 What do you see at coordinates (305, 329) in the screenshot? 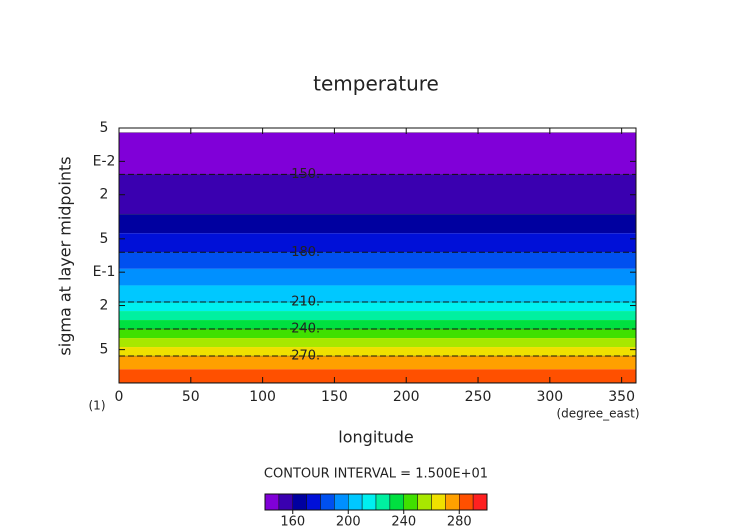
I see `contour-label: 240.` at bounding box center [305, 329].